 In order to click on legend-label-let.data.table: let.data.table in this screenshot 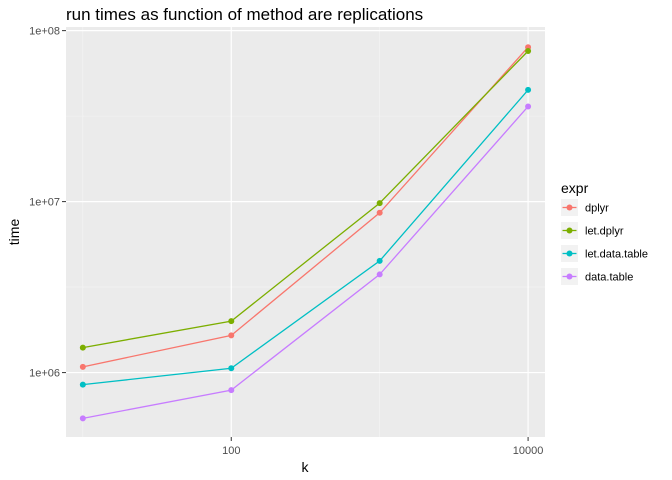, I will do `click(616, 255)`.